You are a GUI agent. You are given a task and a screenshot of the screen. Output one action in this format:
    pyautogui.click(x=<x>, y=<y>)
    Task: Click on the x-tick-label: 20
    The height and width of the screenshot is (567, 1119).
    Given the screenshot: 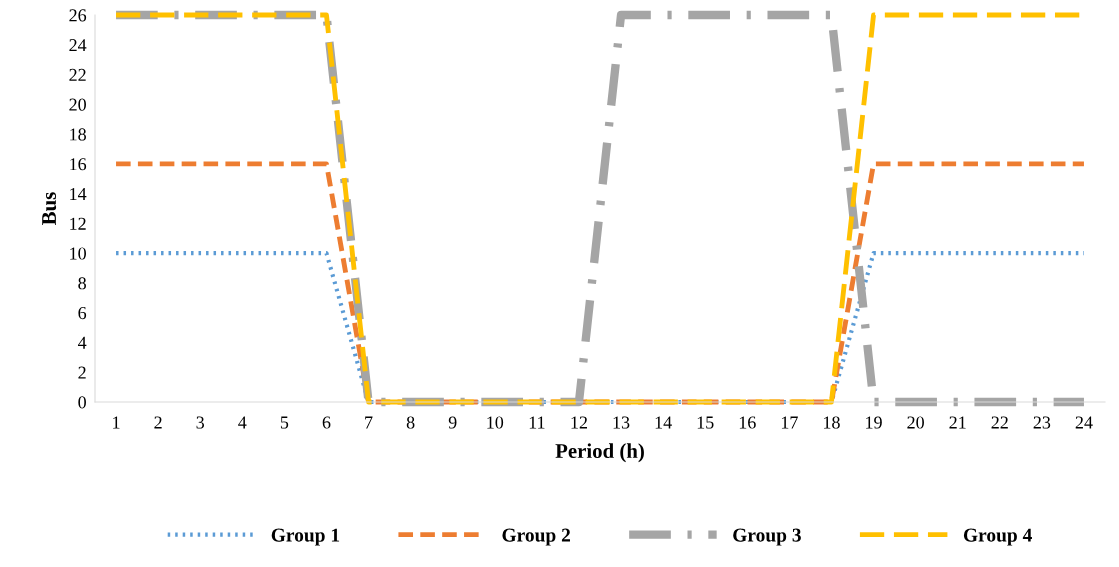 What is the action you would take?
    pyautogui.click(x=915, y=422)
    